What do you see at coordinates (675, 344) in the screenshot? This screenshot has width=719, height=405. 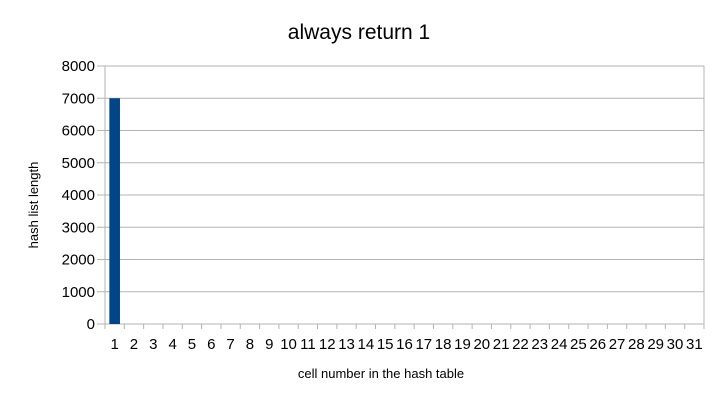 I see `x-tick-label: 30` at bounding box center [675, 344].